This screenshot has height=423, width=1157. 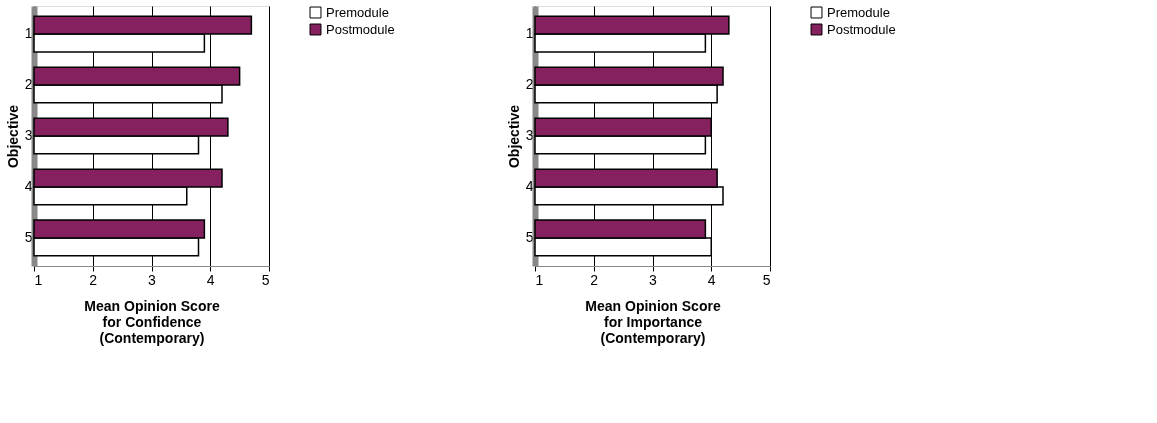 I want to click on x-axis-title: Mean Opinion Score for Importance (Contemporary), so click(x=653, y=321).